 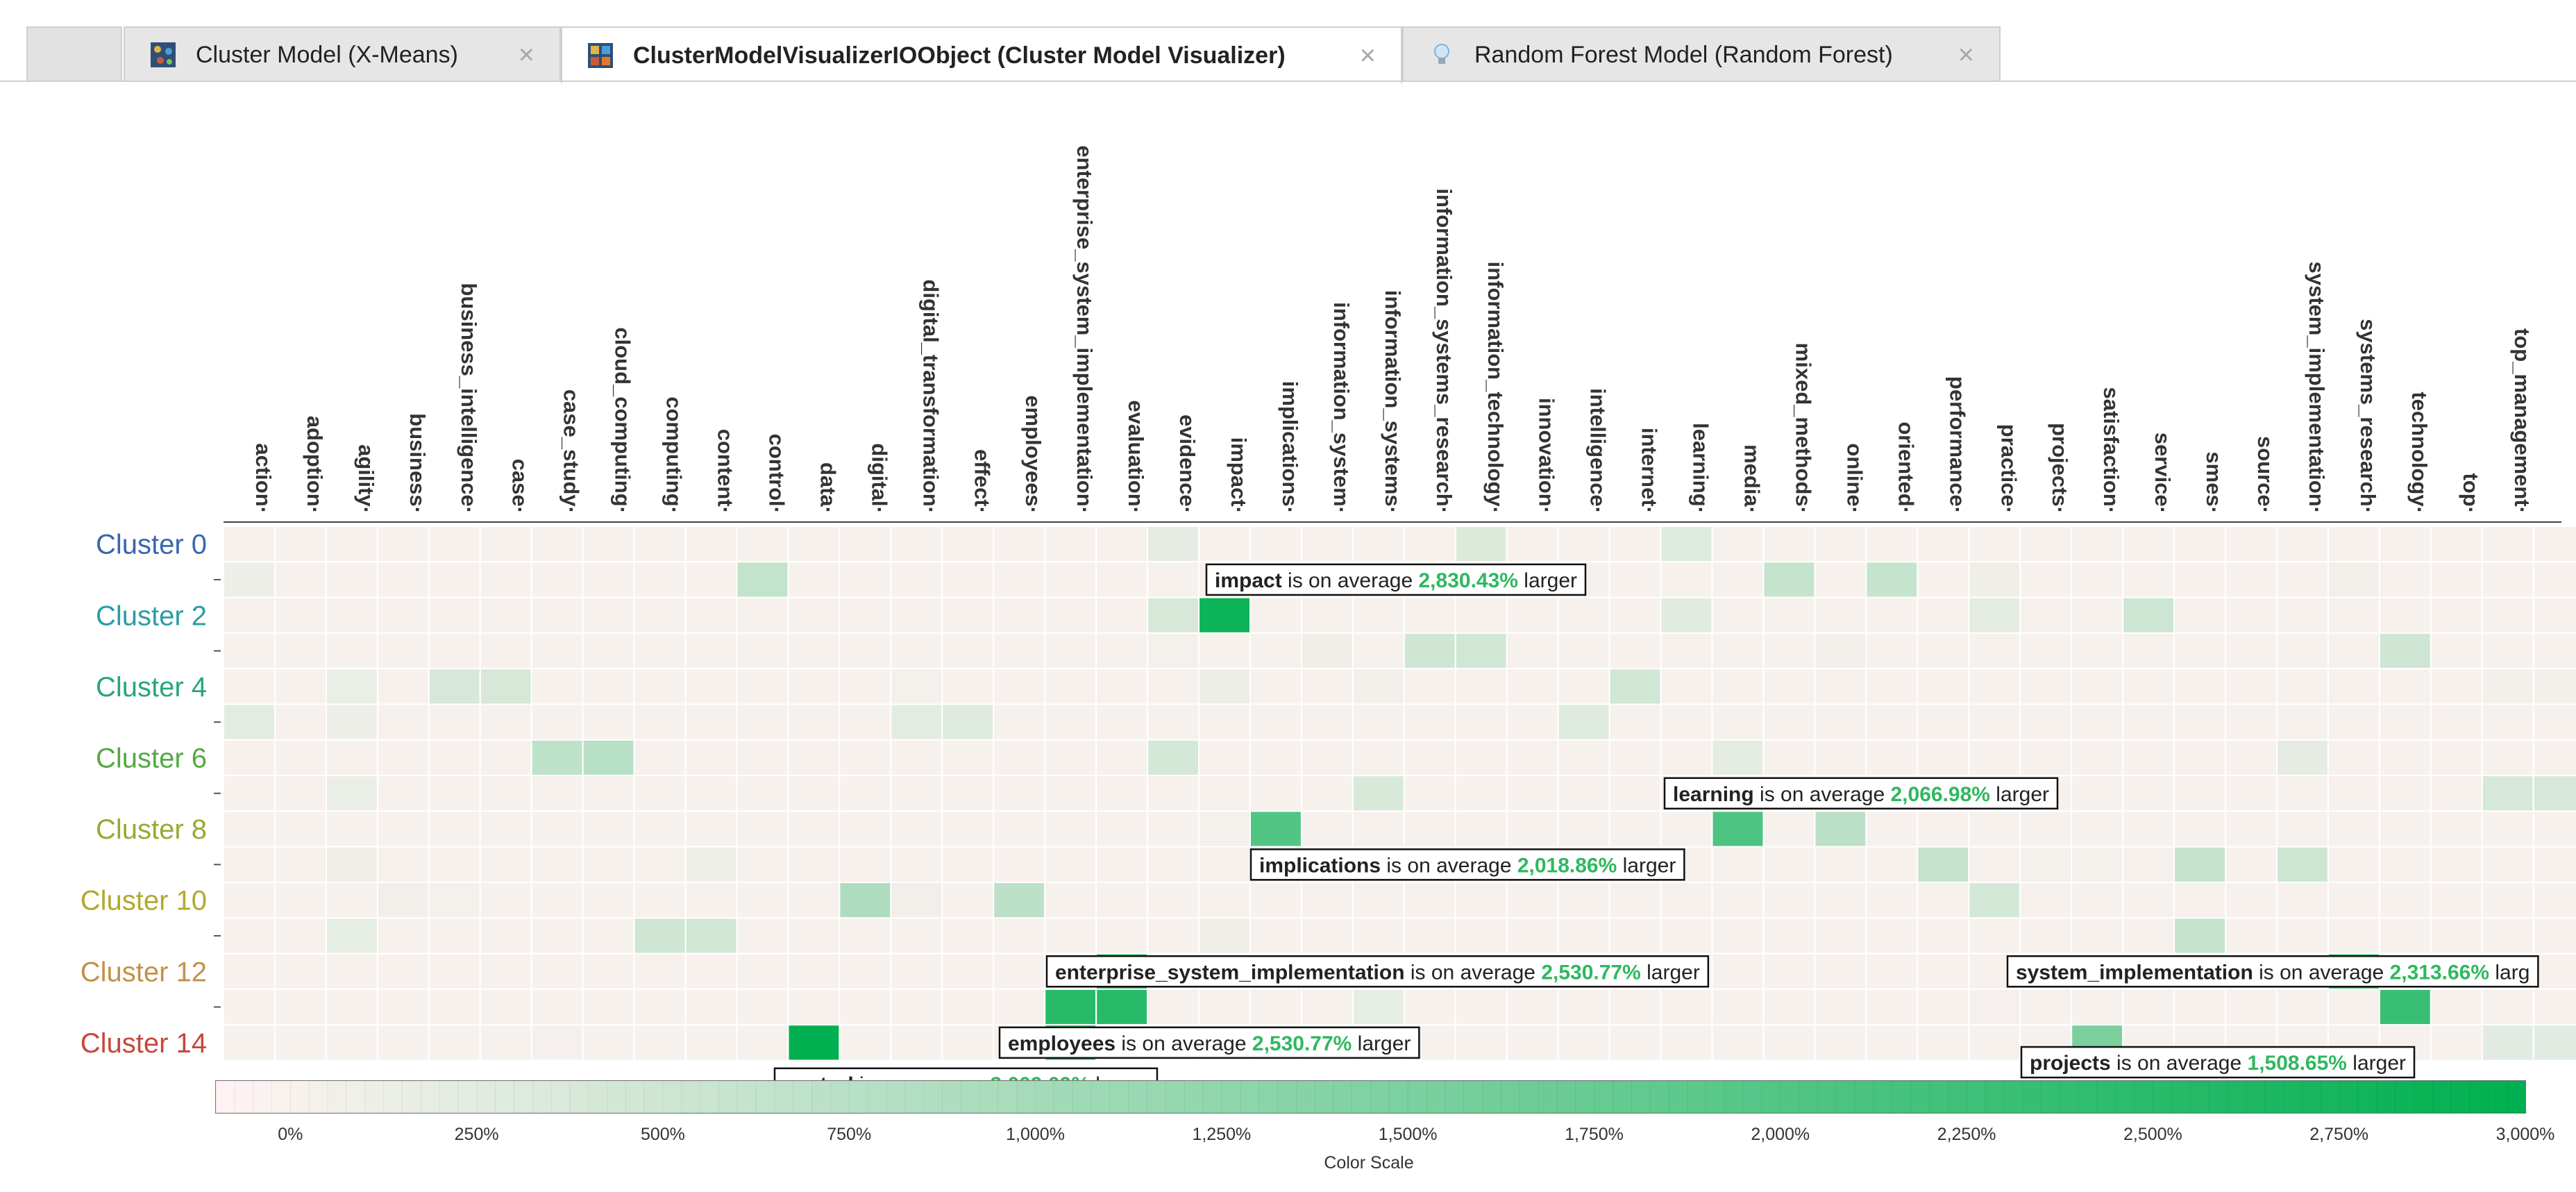 What do you see at coordinates (342, 54) in the screenshot?
I see `tab-cluster-model: Cluster Model (X-Means) ×` at bounding box center [342, 54].